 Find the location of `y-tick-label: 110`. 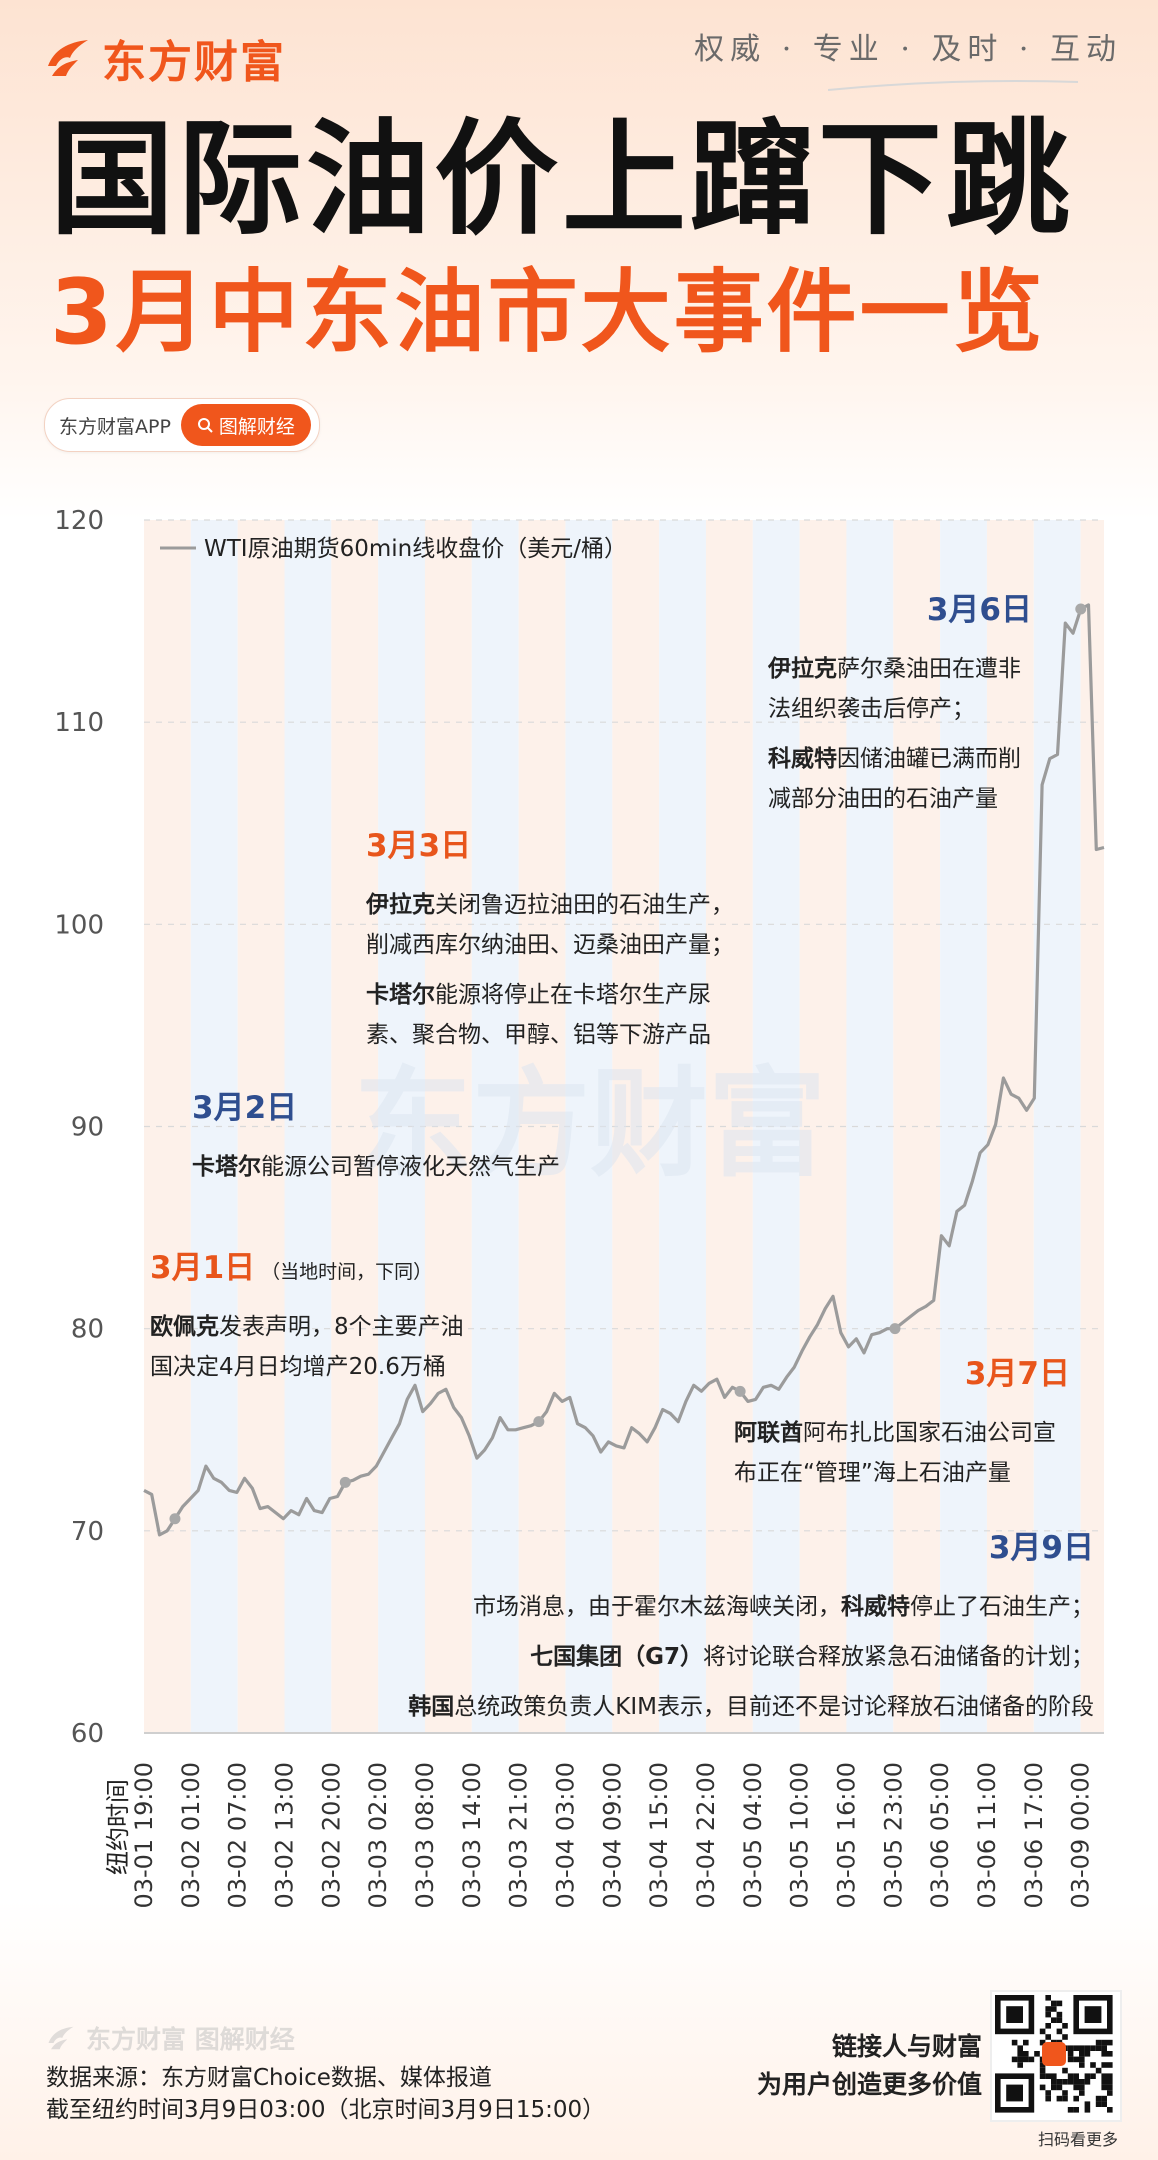

y-tick-label: 110 is located at coordinates (79, 723).